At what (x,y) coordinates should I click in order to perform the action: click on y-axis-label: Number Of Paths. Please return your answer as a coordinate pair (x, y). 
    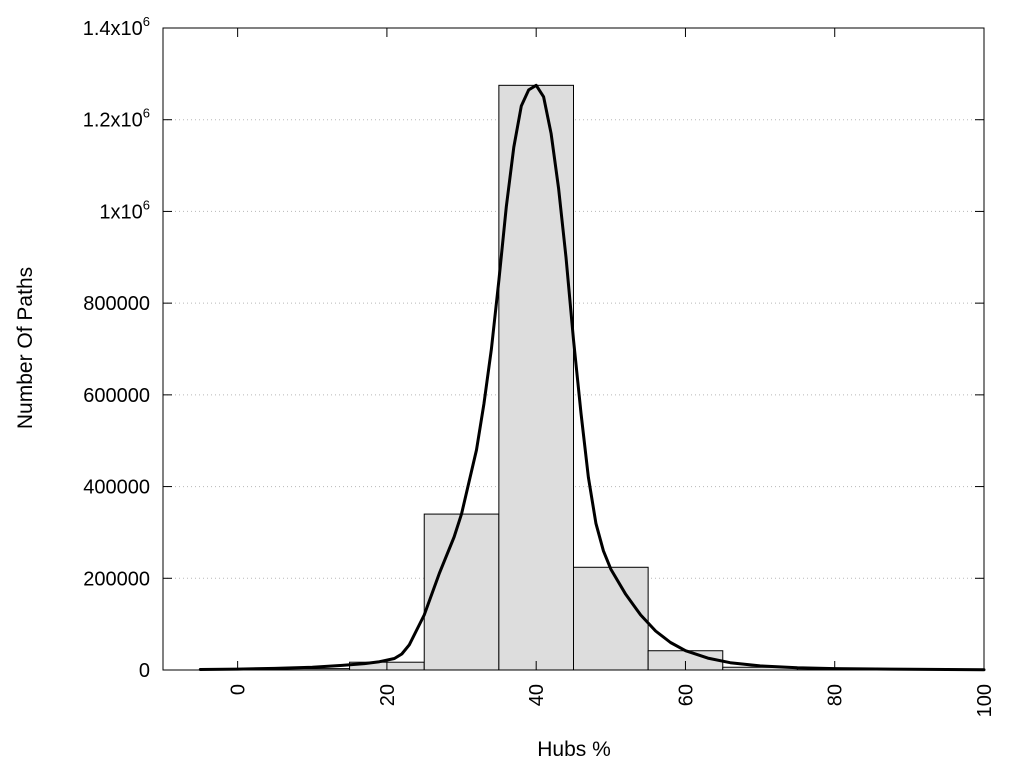
    Looking at the image, I should click on (25, 348).